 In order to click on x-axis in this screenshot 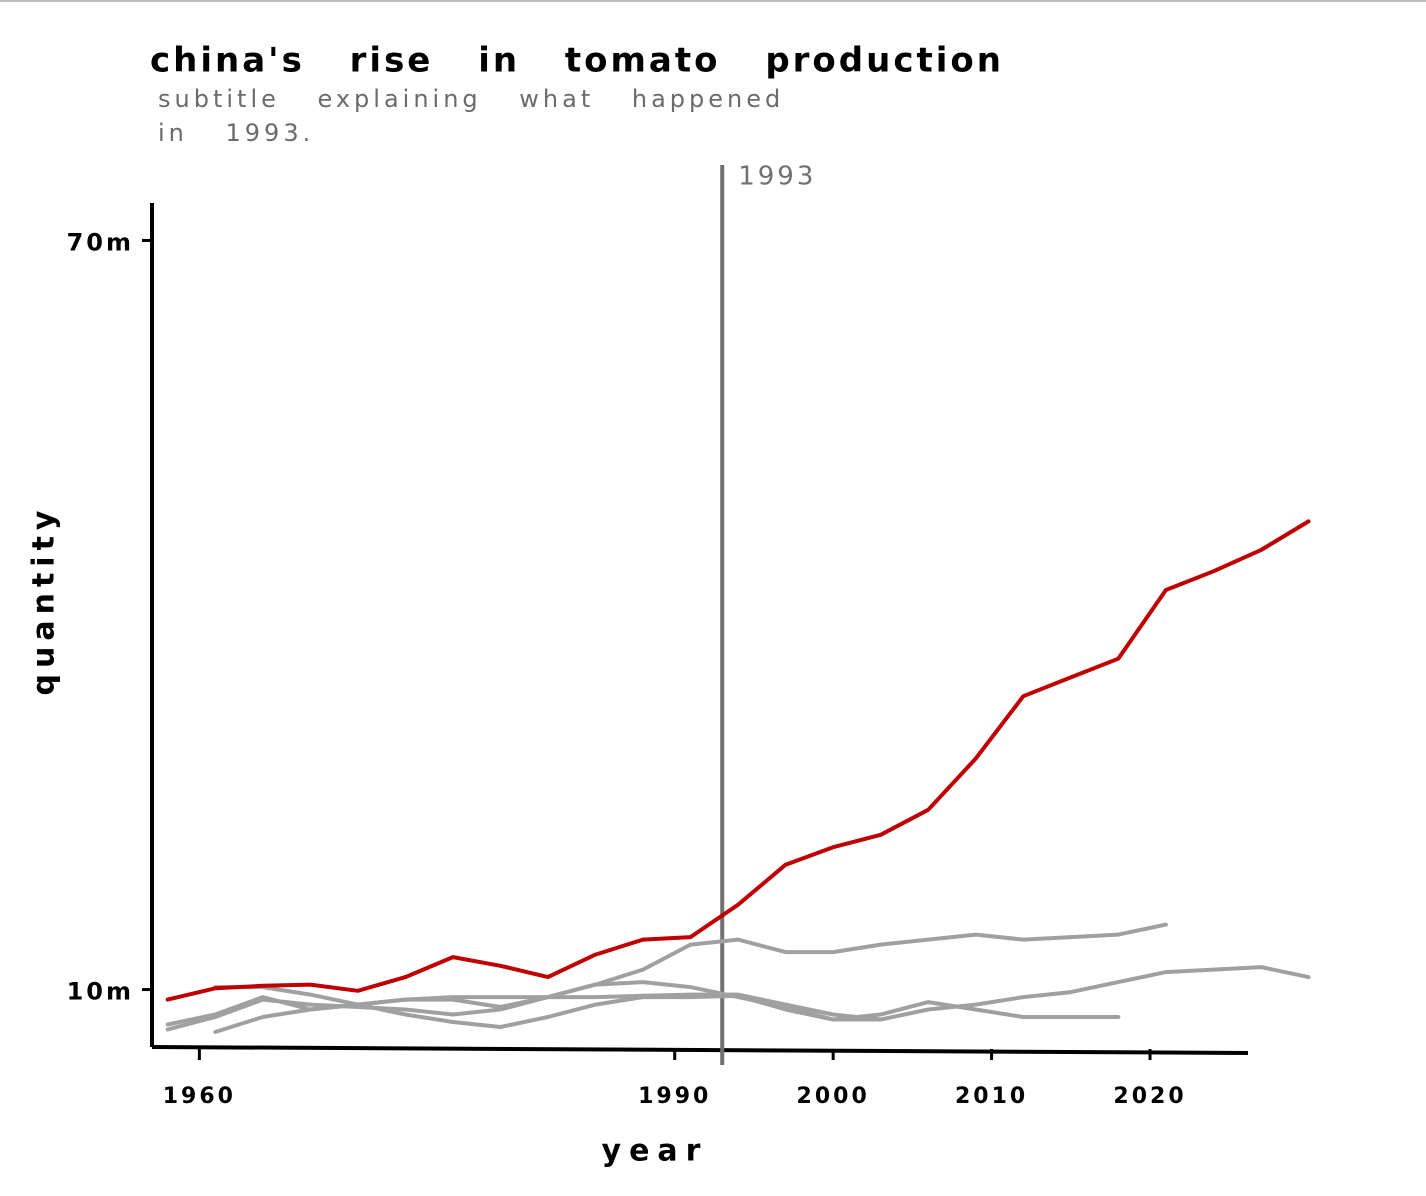, I will do `click(700, 1050)`.